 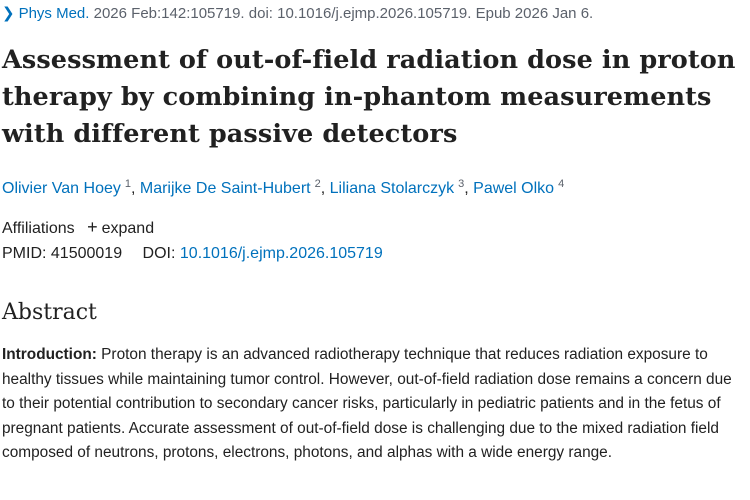 I want to click on expand-affiliations-button: + expand, so click(x=121, y=227).